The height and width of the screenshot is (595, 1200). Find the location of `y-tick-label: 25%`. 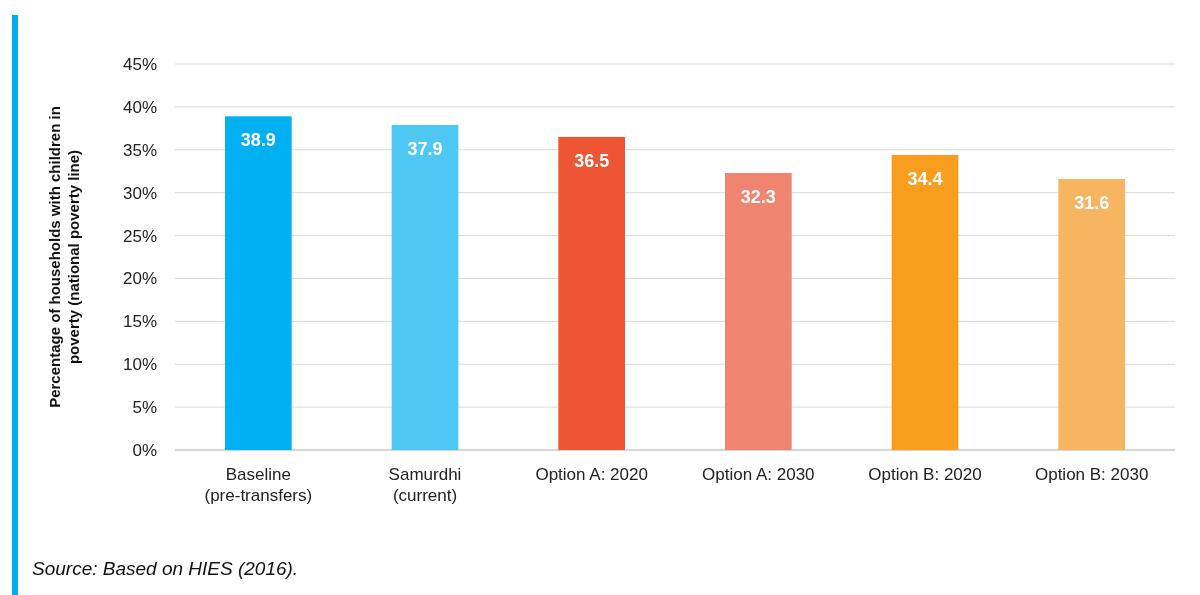

y-tick-label: 25% is located at coordinates (139, 236).